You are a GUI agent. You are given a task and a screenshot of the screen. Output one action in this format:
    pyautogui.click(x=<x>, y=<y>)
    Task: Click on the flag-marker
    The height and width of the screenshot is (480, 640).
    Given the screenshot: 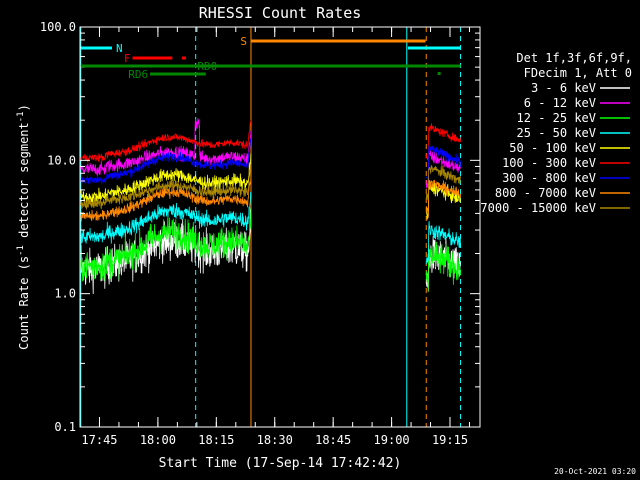 What is the action you would take?
    pyautogui.click(x=439, y=73)
    